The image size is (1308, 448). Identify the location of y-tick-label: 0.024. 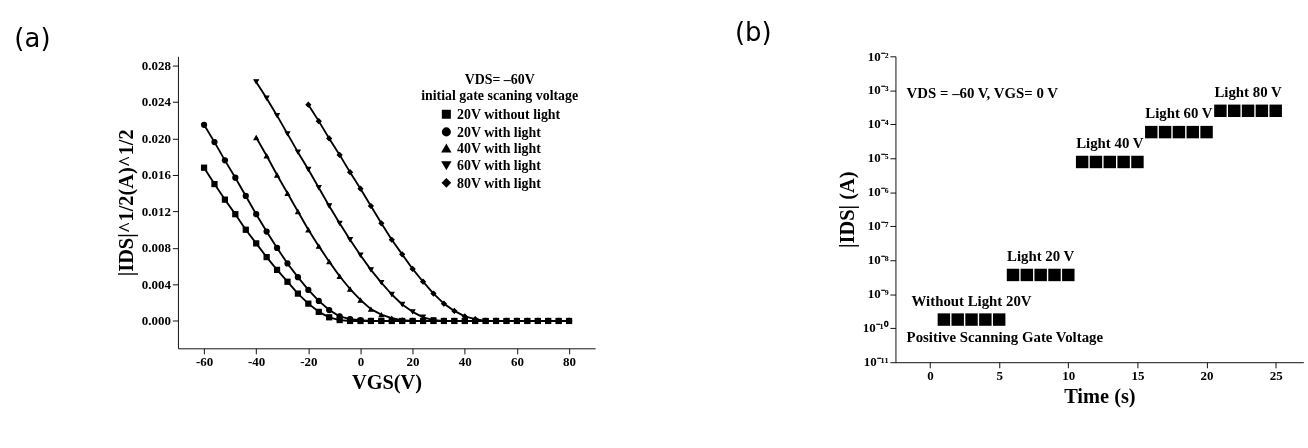
(156, 102).